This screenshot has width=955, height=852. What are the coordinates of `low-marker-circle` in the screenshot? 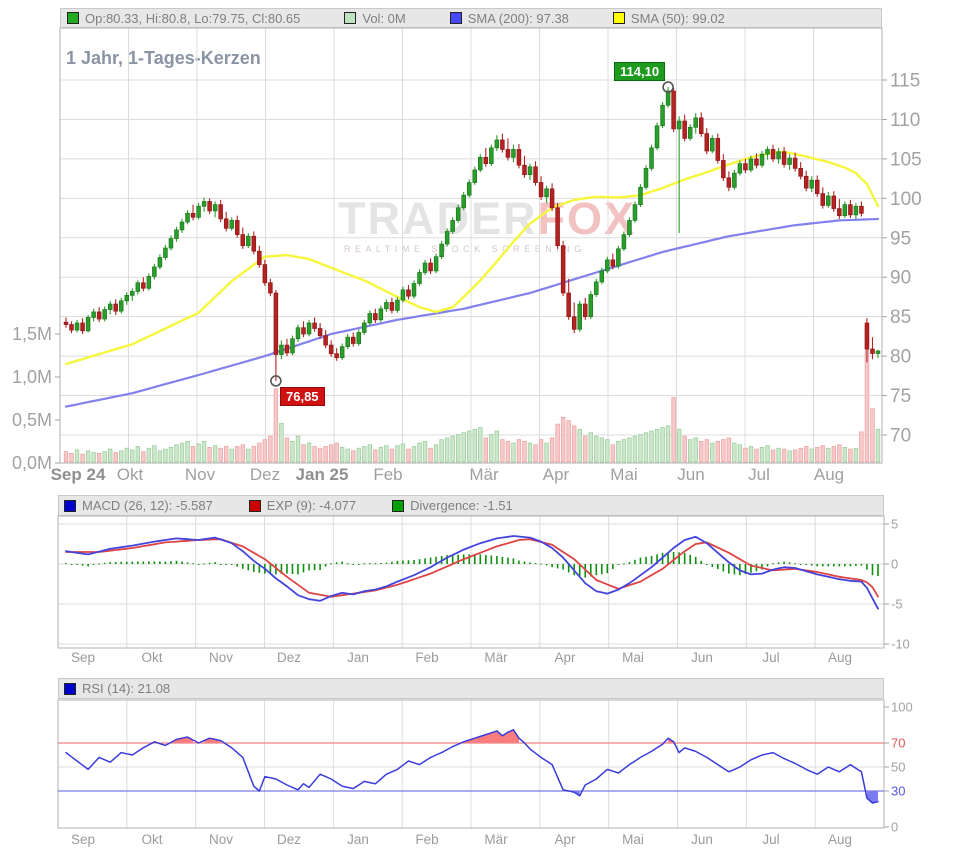 It's located at (276, 381).